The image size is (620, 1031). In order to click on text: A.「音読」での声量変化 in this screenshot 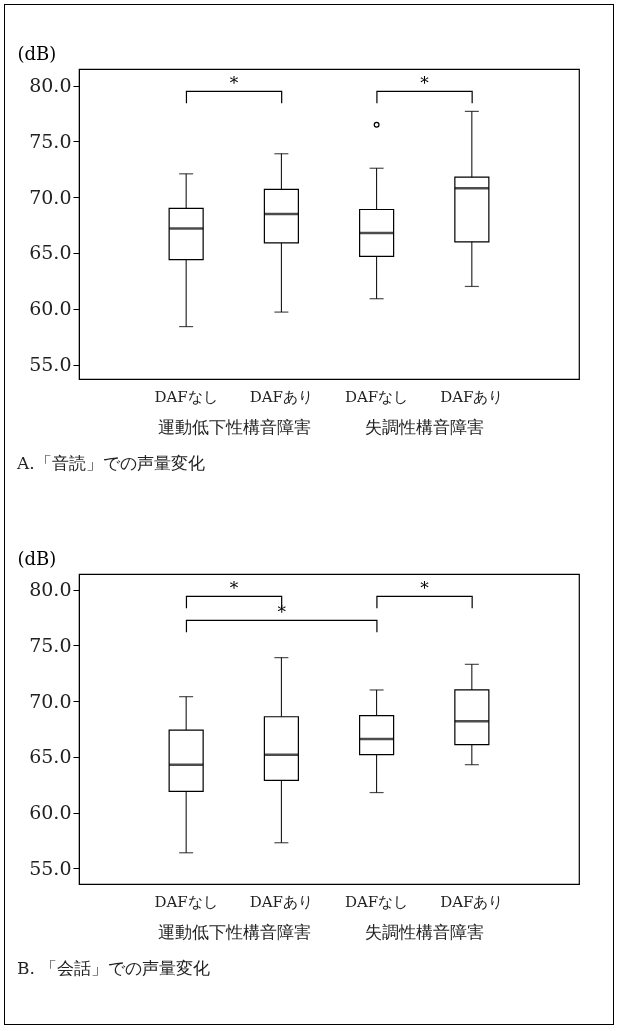, I will do `click(110, 463)`.